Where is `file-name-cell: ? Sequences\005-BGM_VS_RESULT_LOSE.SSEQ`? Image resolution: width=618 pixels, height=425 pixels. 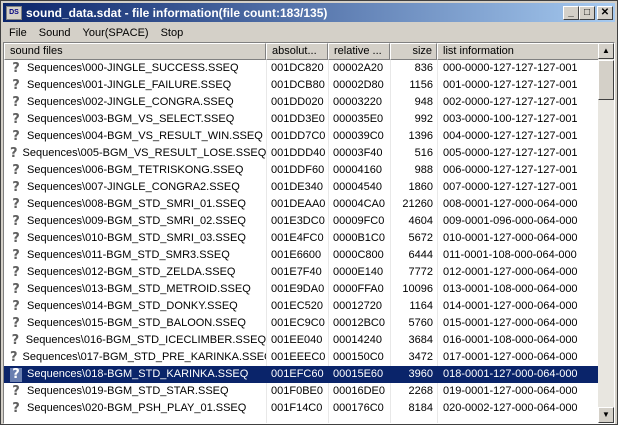 file-name-cell: ? Sequences\005-BGM_VS_RESULT_LOSE.SSEQ is located at coordinates (135, 153).